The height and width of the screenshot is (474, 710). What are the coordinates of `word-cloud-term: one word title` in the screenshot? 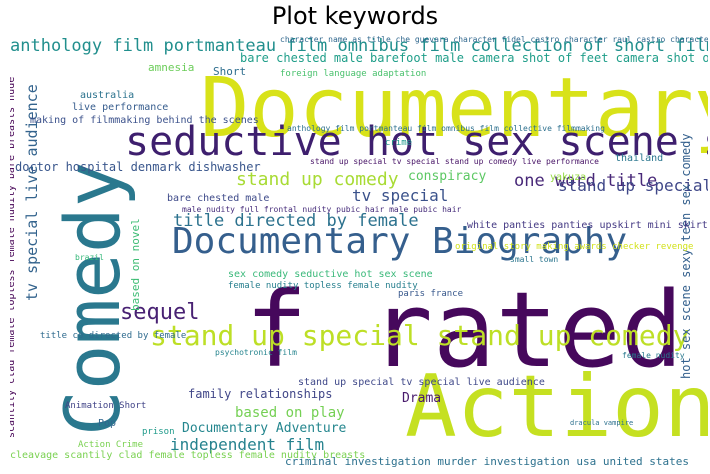 It's located at (586, 181).